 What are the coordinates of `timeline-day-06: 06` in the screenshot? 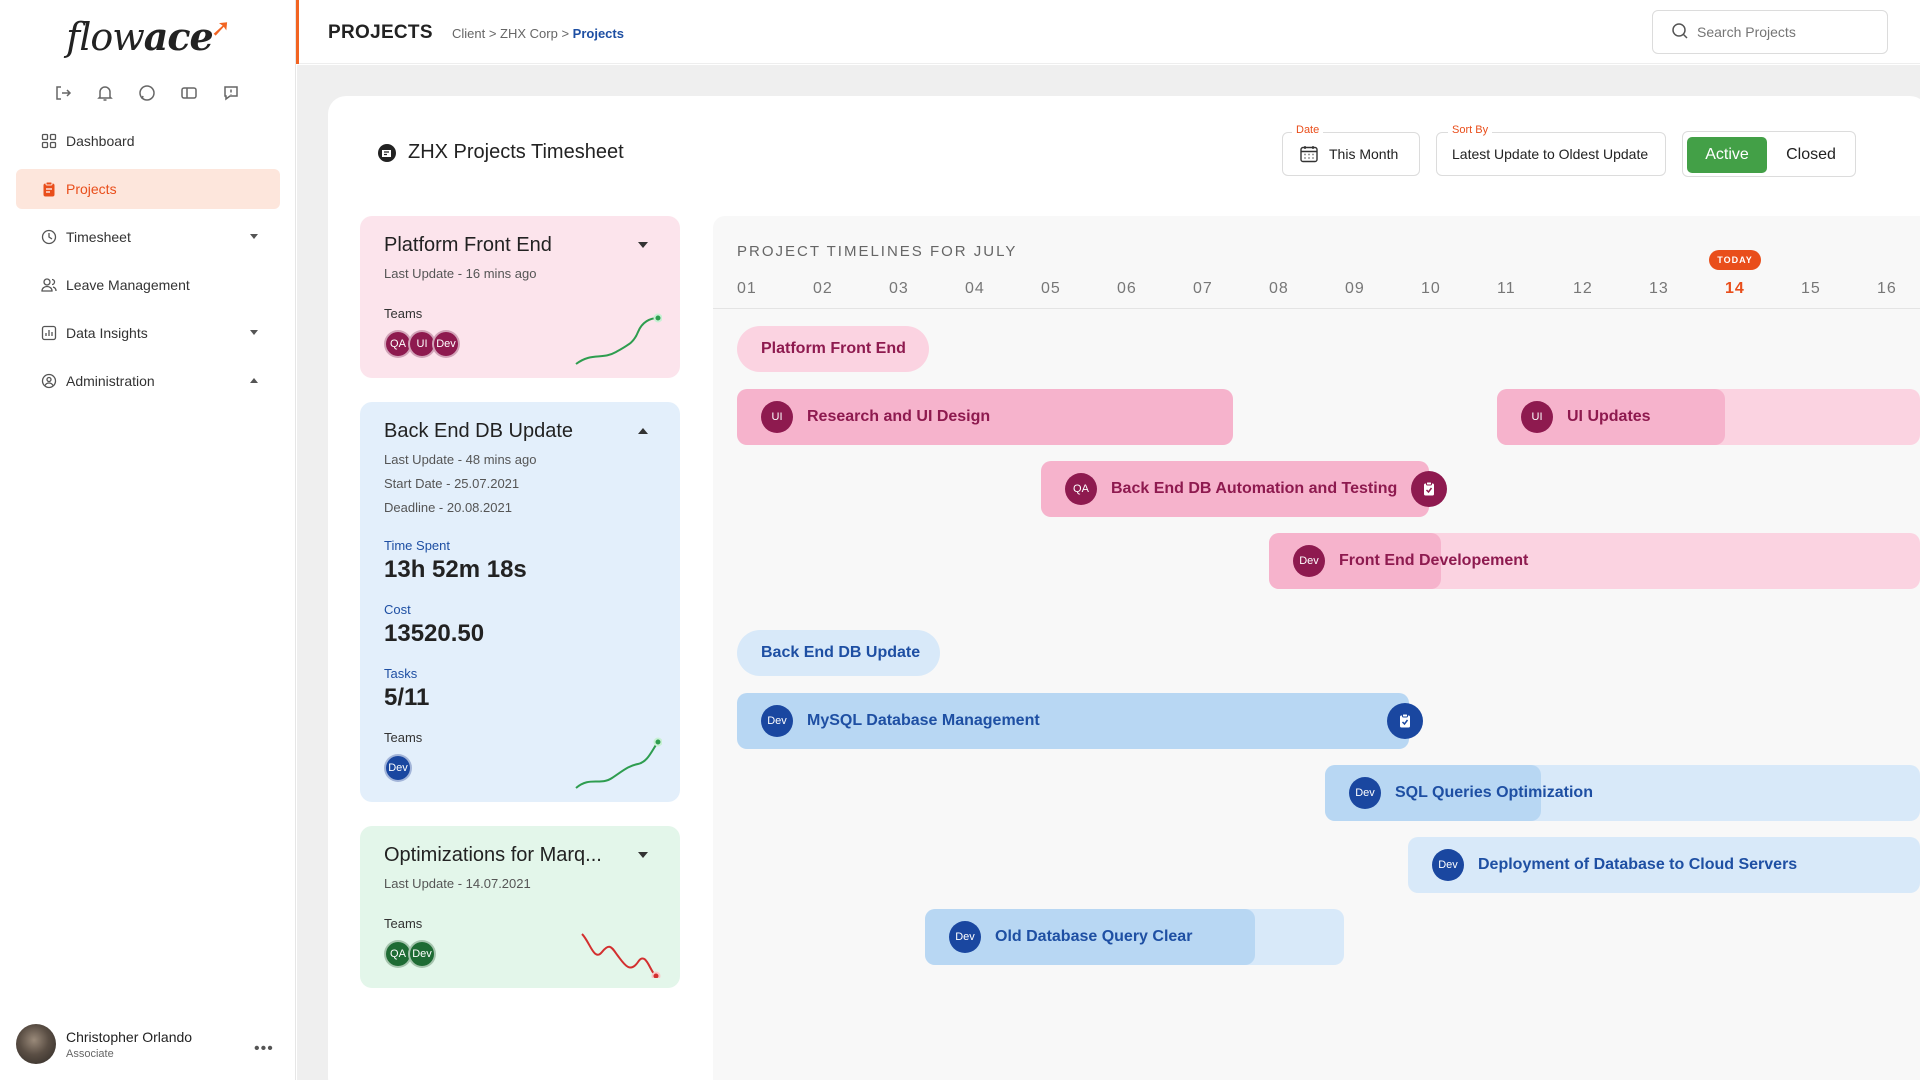 It's located at (1127, 288).